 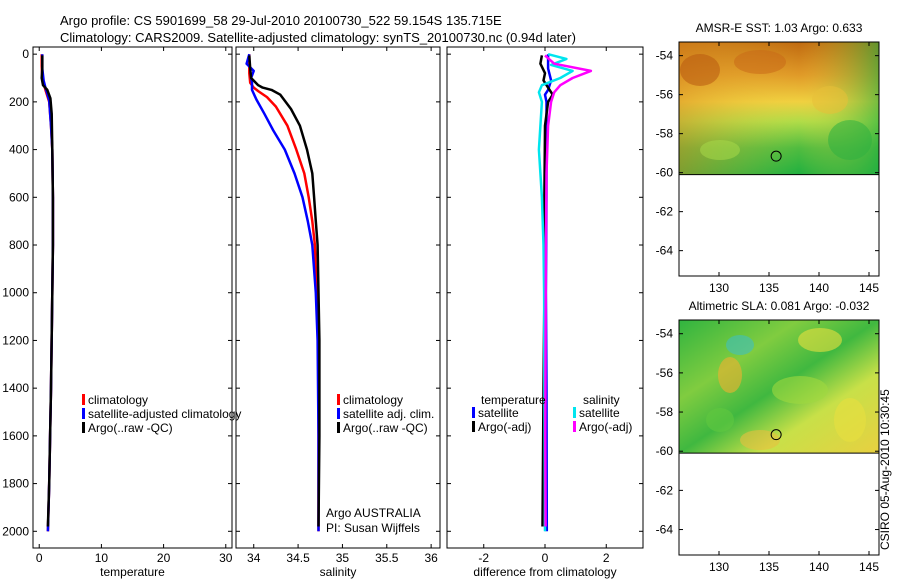 What do you see at coordinates (15, 293) in the screenshot?
I see `y-tick-label: 1000` at bounding box center [15, 293].